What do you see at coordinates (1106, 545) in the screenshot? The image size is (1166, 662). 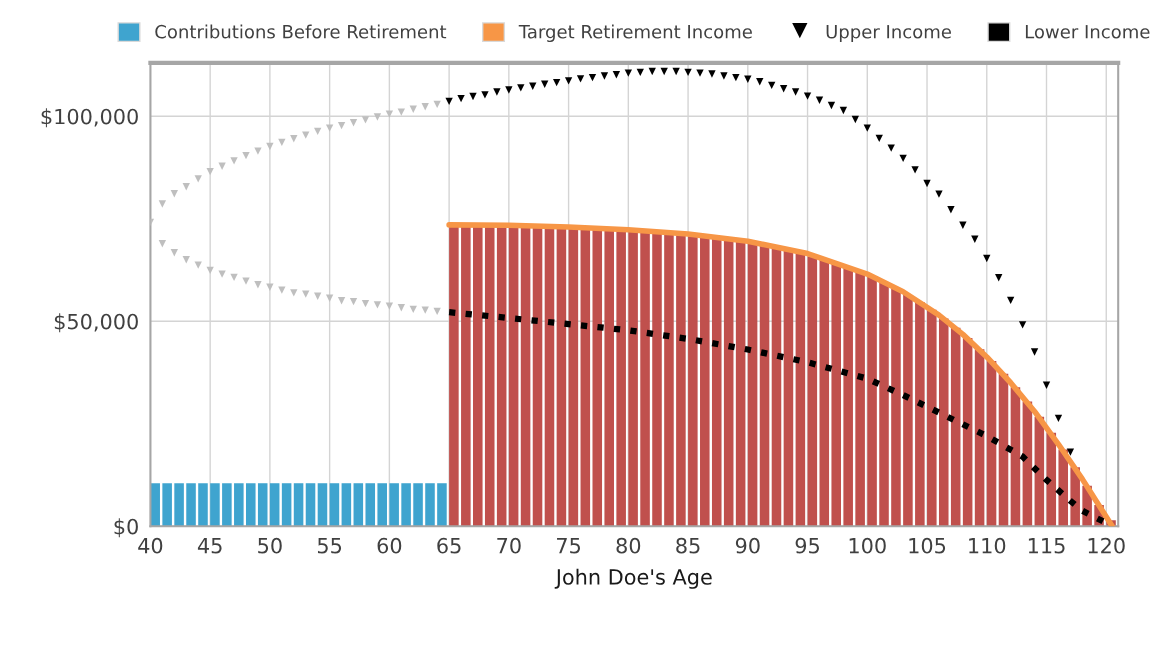 I see `x-tick-label: 120` at bounding box center [1106, 545].